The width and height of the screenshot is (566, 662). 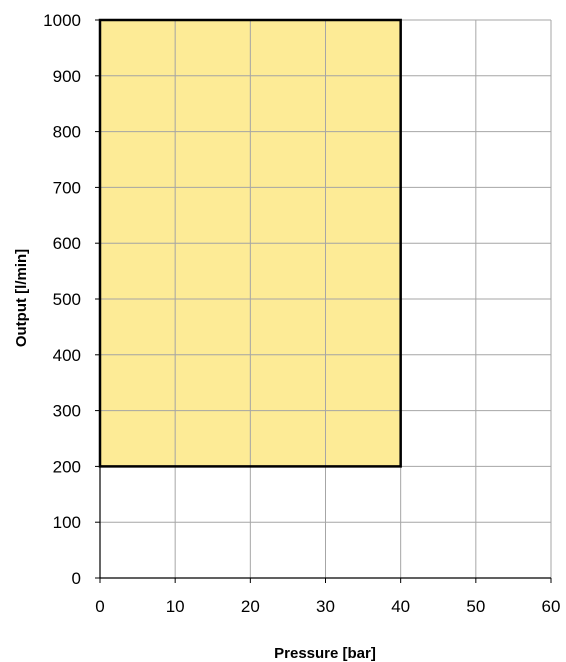 What do you see at coordinates (400, 606) in the screenshot?
I see `x-tick-label: 40` at bounding box center [400, 606].